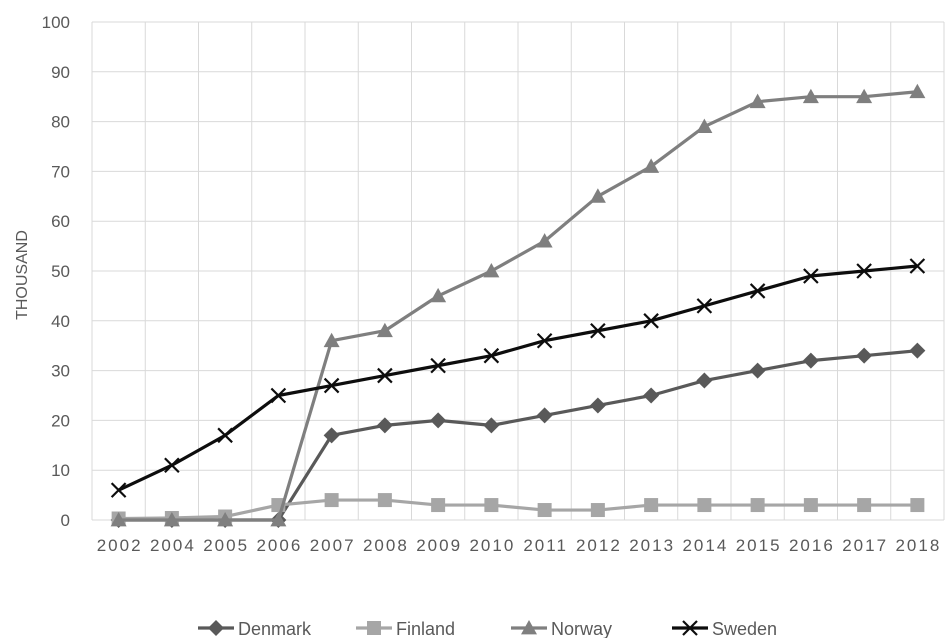 Image resolution: width=949 pixels, height=638 pixels. I want to click on y-axis-ticks: 0 10 20 30 40 50 60 70 80 90 100, so click(56, 271).